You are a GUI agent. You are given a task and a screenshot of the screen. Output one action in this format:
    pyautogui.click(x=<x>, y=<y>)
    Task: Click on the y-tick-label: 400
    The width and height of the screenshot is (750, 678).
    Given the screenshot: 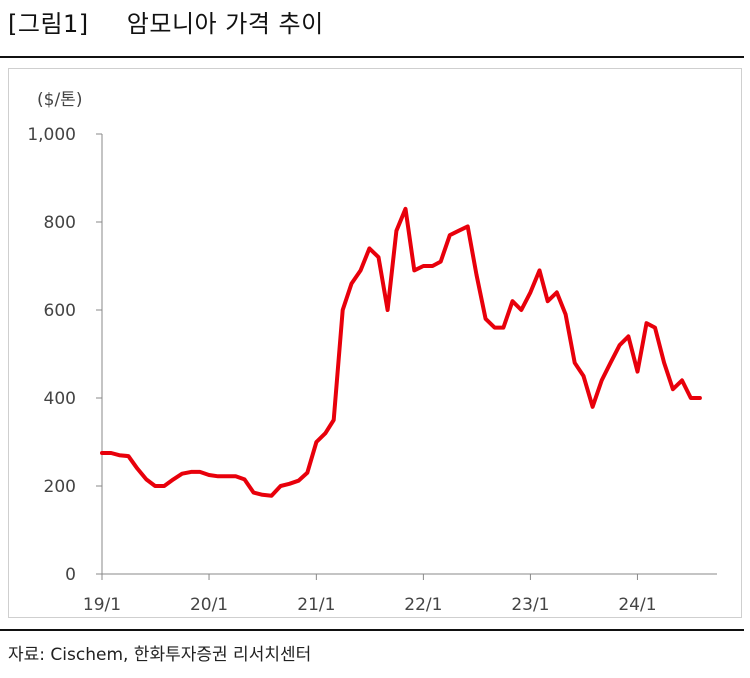 What is the action you would take?
    pyautogui.click(x=60, y=399)
    